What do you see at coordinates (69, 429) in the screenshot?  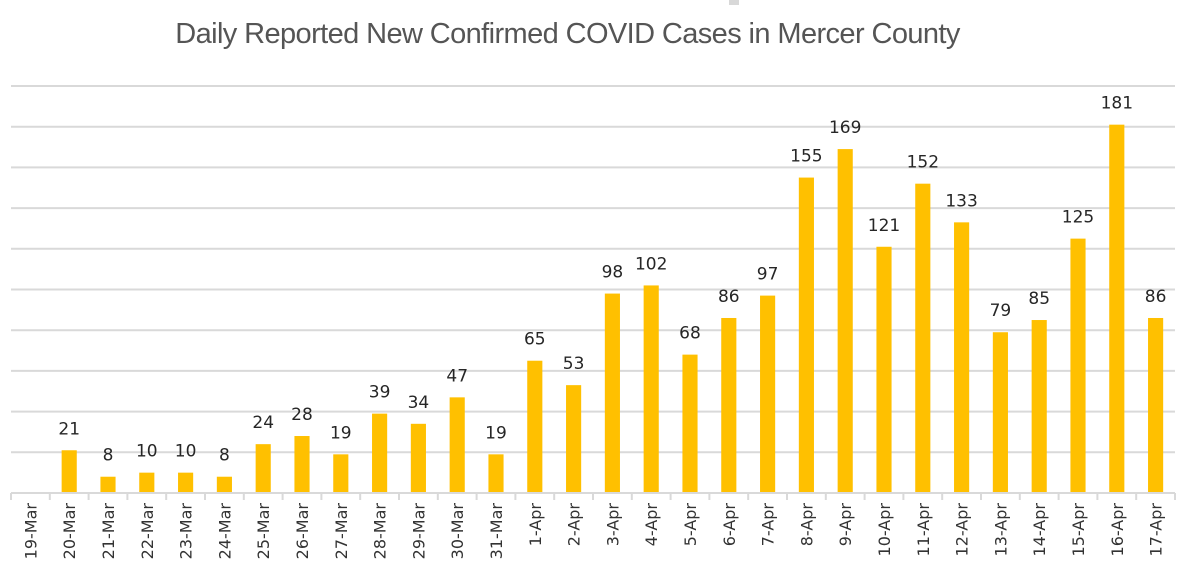 I see `data-label-20-Mar: 21` at bounding box center [69, 429].